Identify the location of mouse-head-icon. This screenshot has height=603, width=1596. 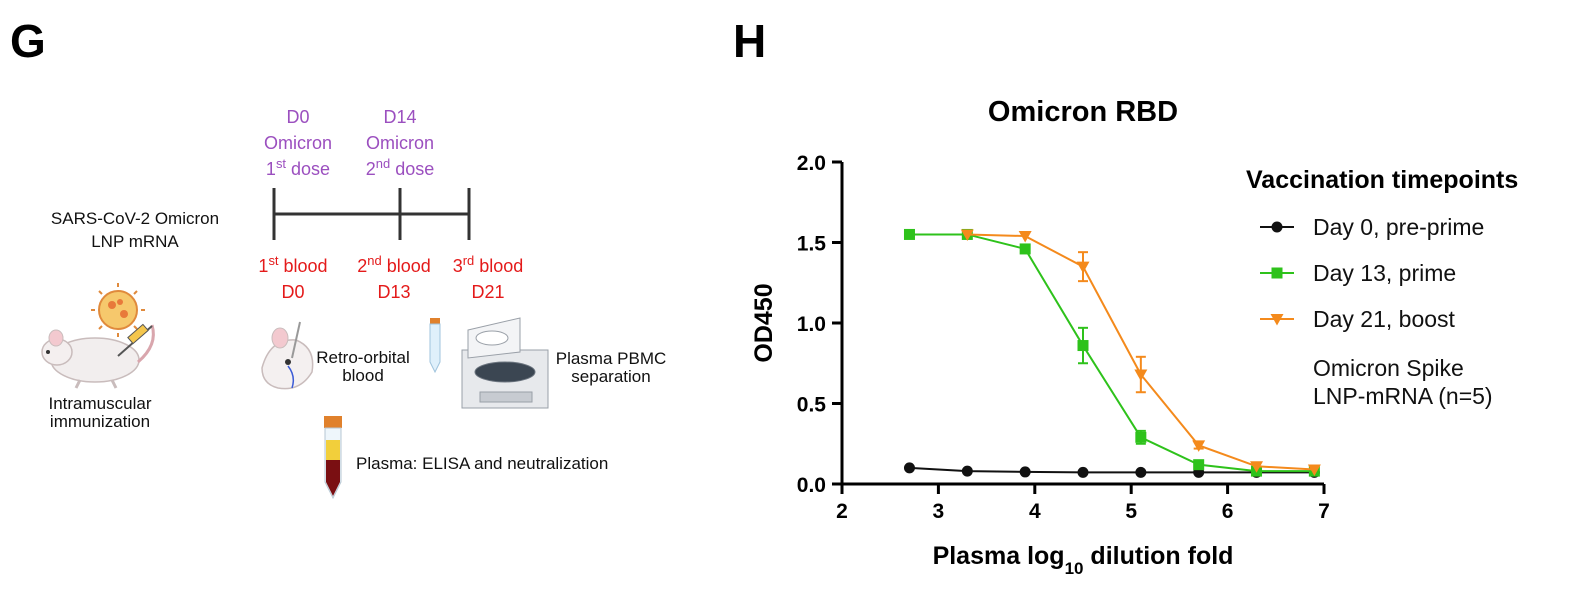
(287, 355).